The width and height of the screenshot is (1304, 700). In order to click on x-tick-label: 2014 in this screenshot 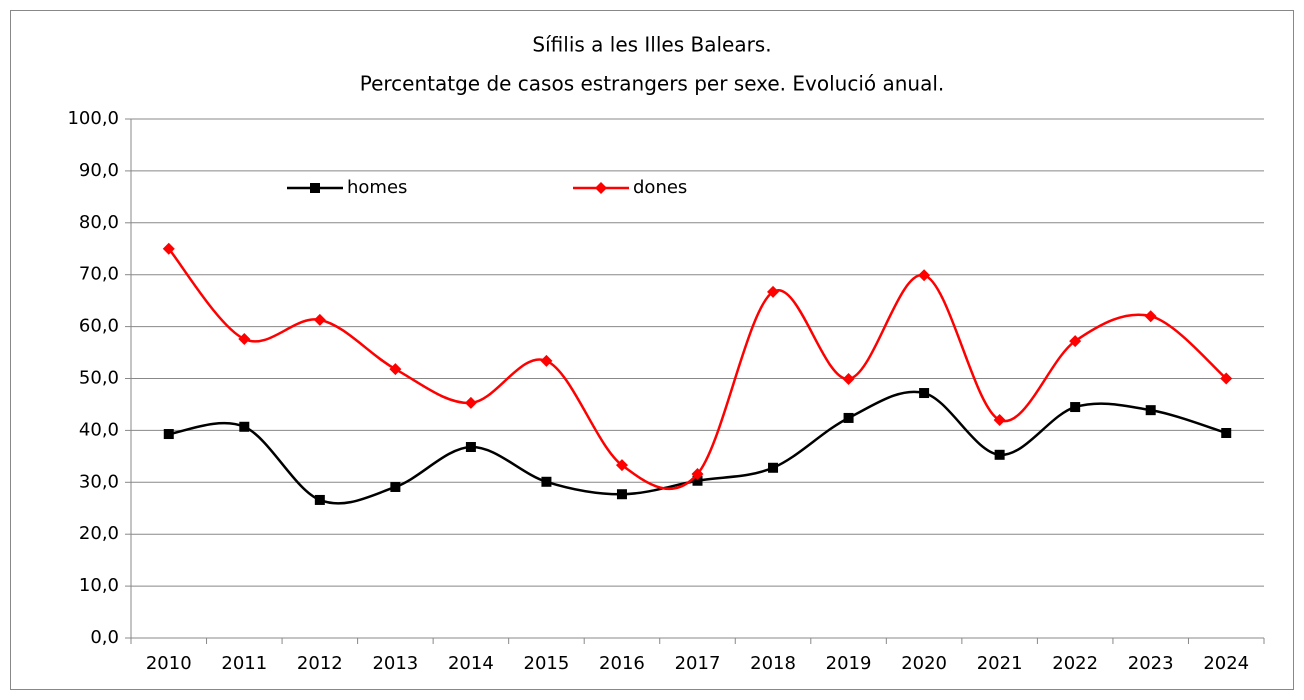, I will do `click(471, 663)`.